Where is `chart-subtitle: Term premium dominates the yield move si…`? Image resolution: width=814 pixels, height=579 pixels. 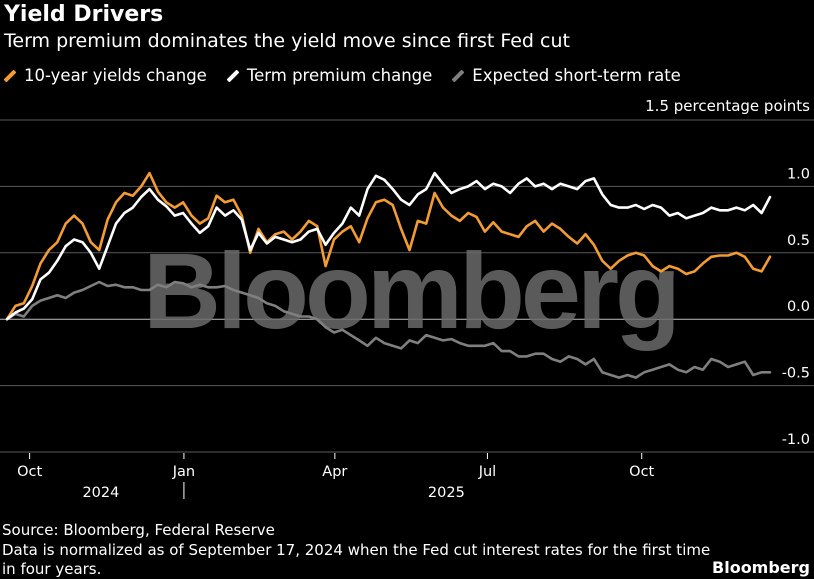
chart-subtitle: Term premium dominates the yield move si… is located at coordinates (287, 41).